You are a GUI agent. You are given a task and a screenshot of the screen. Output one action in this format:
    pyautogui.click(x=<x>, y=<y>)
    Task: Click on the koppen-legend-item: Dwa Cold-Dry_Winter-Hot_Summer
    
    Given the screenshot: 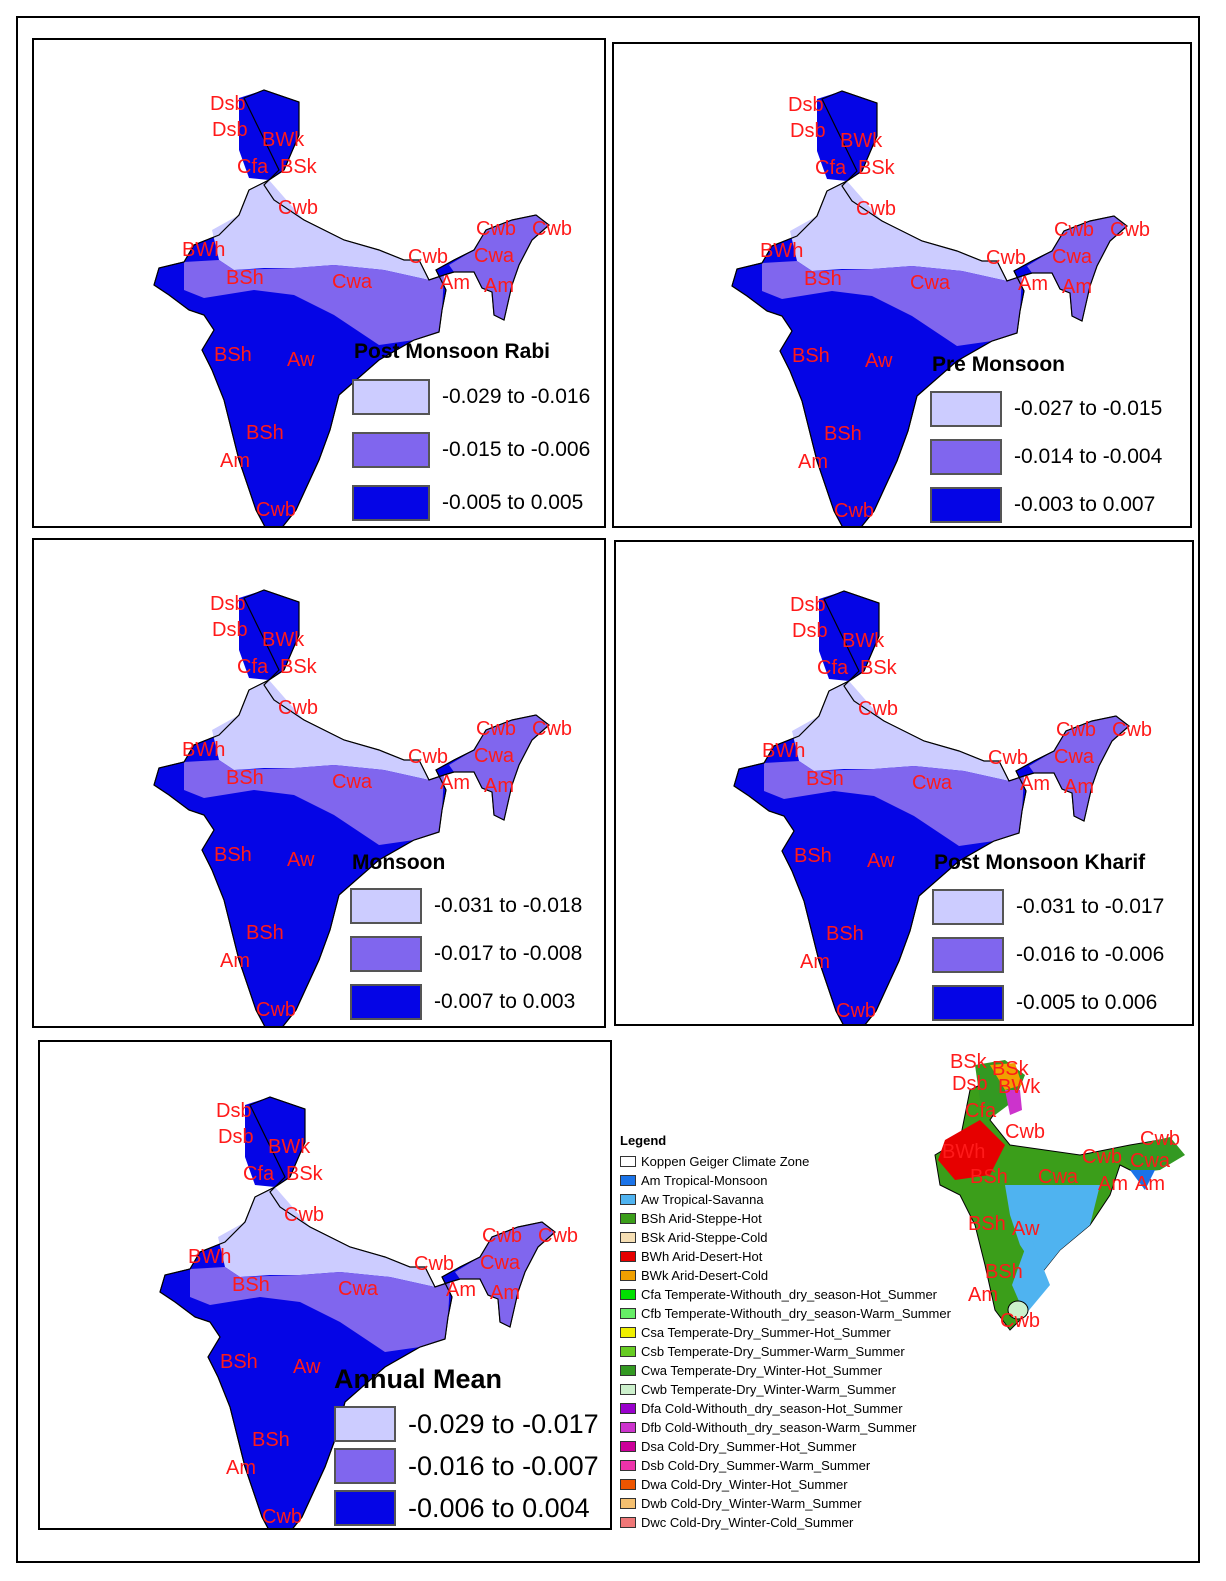 What is the action you would take?
    pyautogui.click(x=810, y=1484)
    